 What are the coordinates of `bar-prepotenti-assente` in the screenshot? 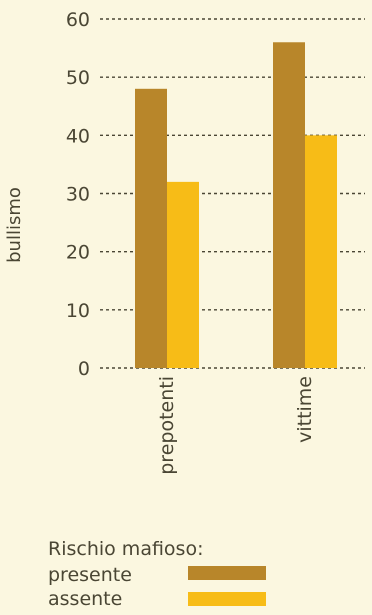 It's located at (183, 274).